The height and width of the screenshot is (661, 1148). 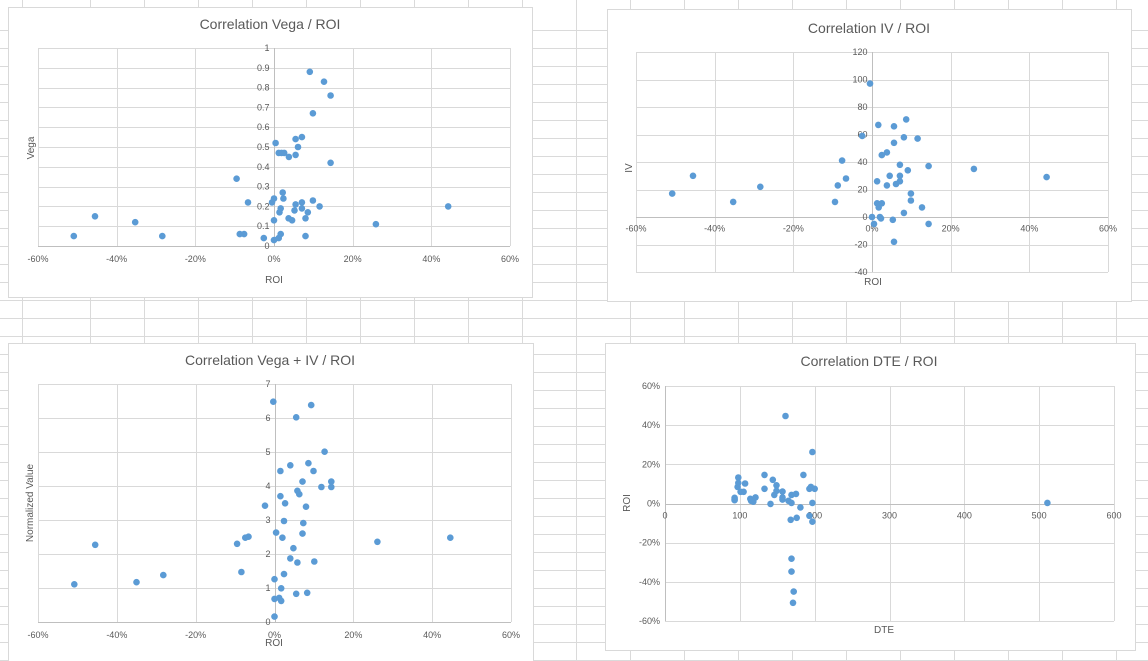 I want to click on x-tick-label: 400, so click(x=964, y=516).